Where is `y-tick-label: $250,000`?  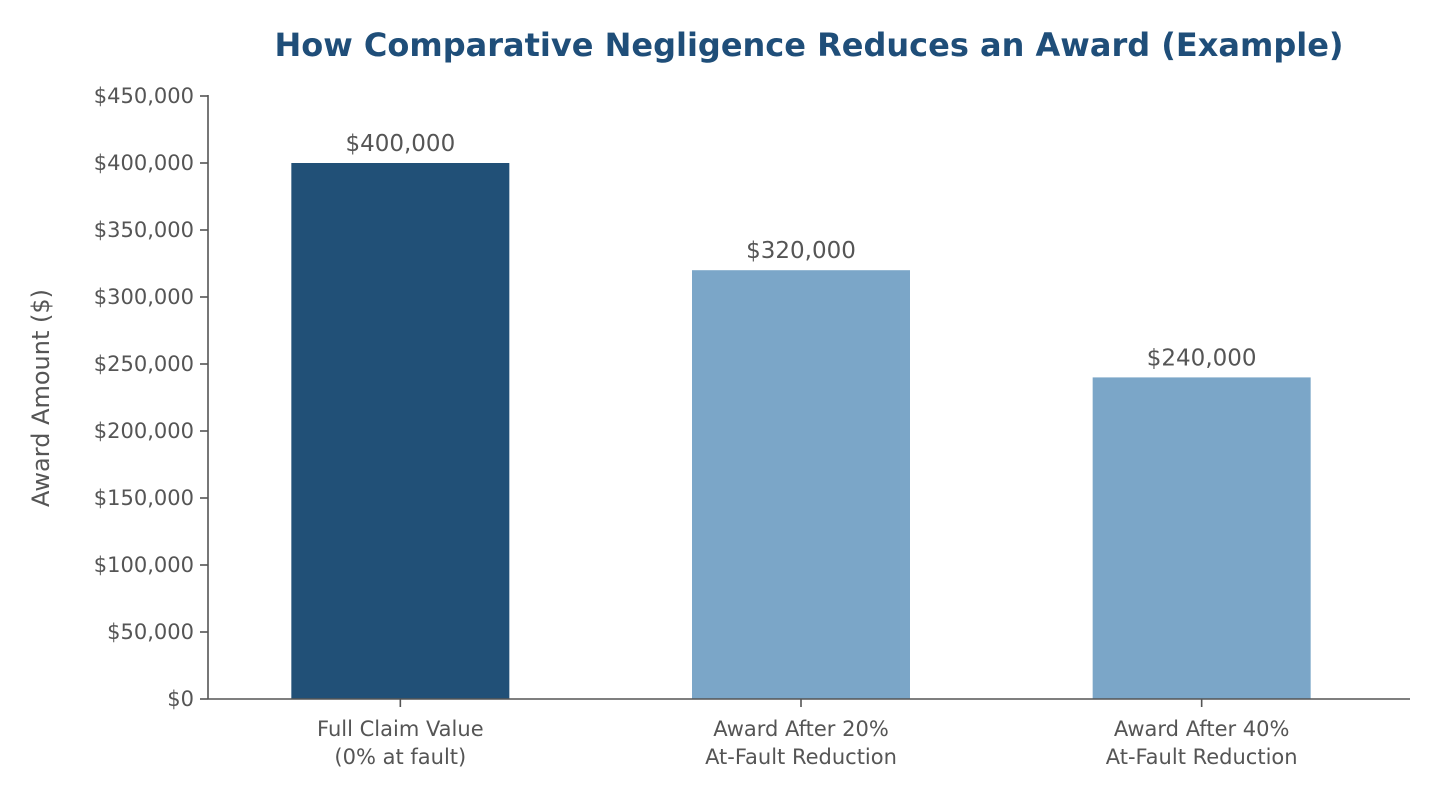 y-tick-label: $250,000 is located at coordinates (144, 364).